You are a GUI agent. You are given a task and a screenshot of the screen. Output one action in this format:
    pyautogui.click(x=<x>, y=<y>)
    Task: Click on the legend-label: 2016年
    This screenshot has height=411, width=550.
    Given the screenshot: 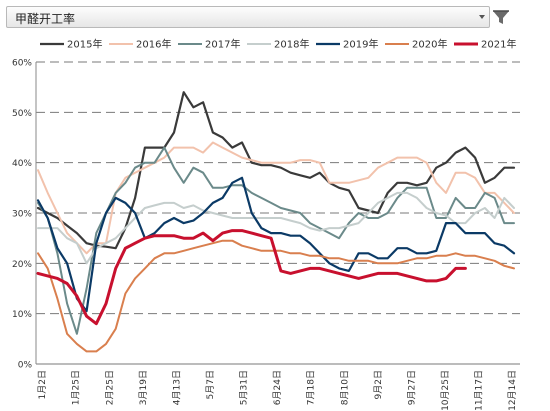 What is the action you would take?
    pyautogui.click(x=153, y=44)
    